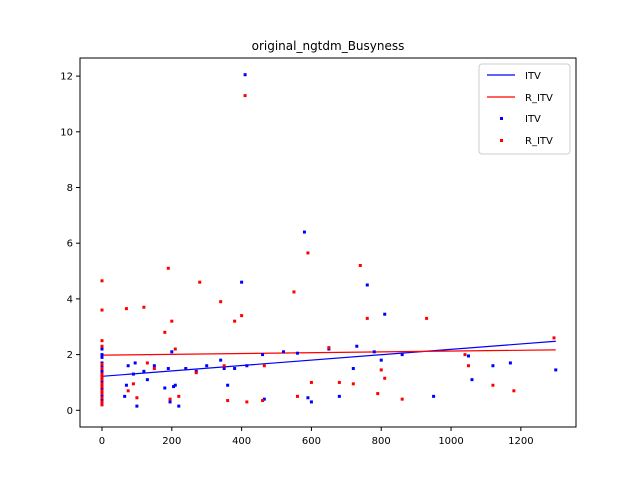 The image size is (640, 480). What do you see at coordinates (328, 46) in the screenshot?
I see `chart-title: original_ngtdm_Busyness` at bounding box center [328, 46].